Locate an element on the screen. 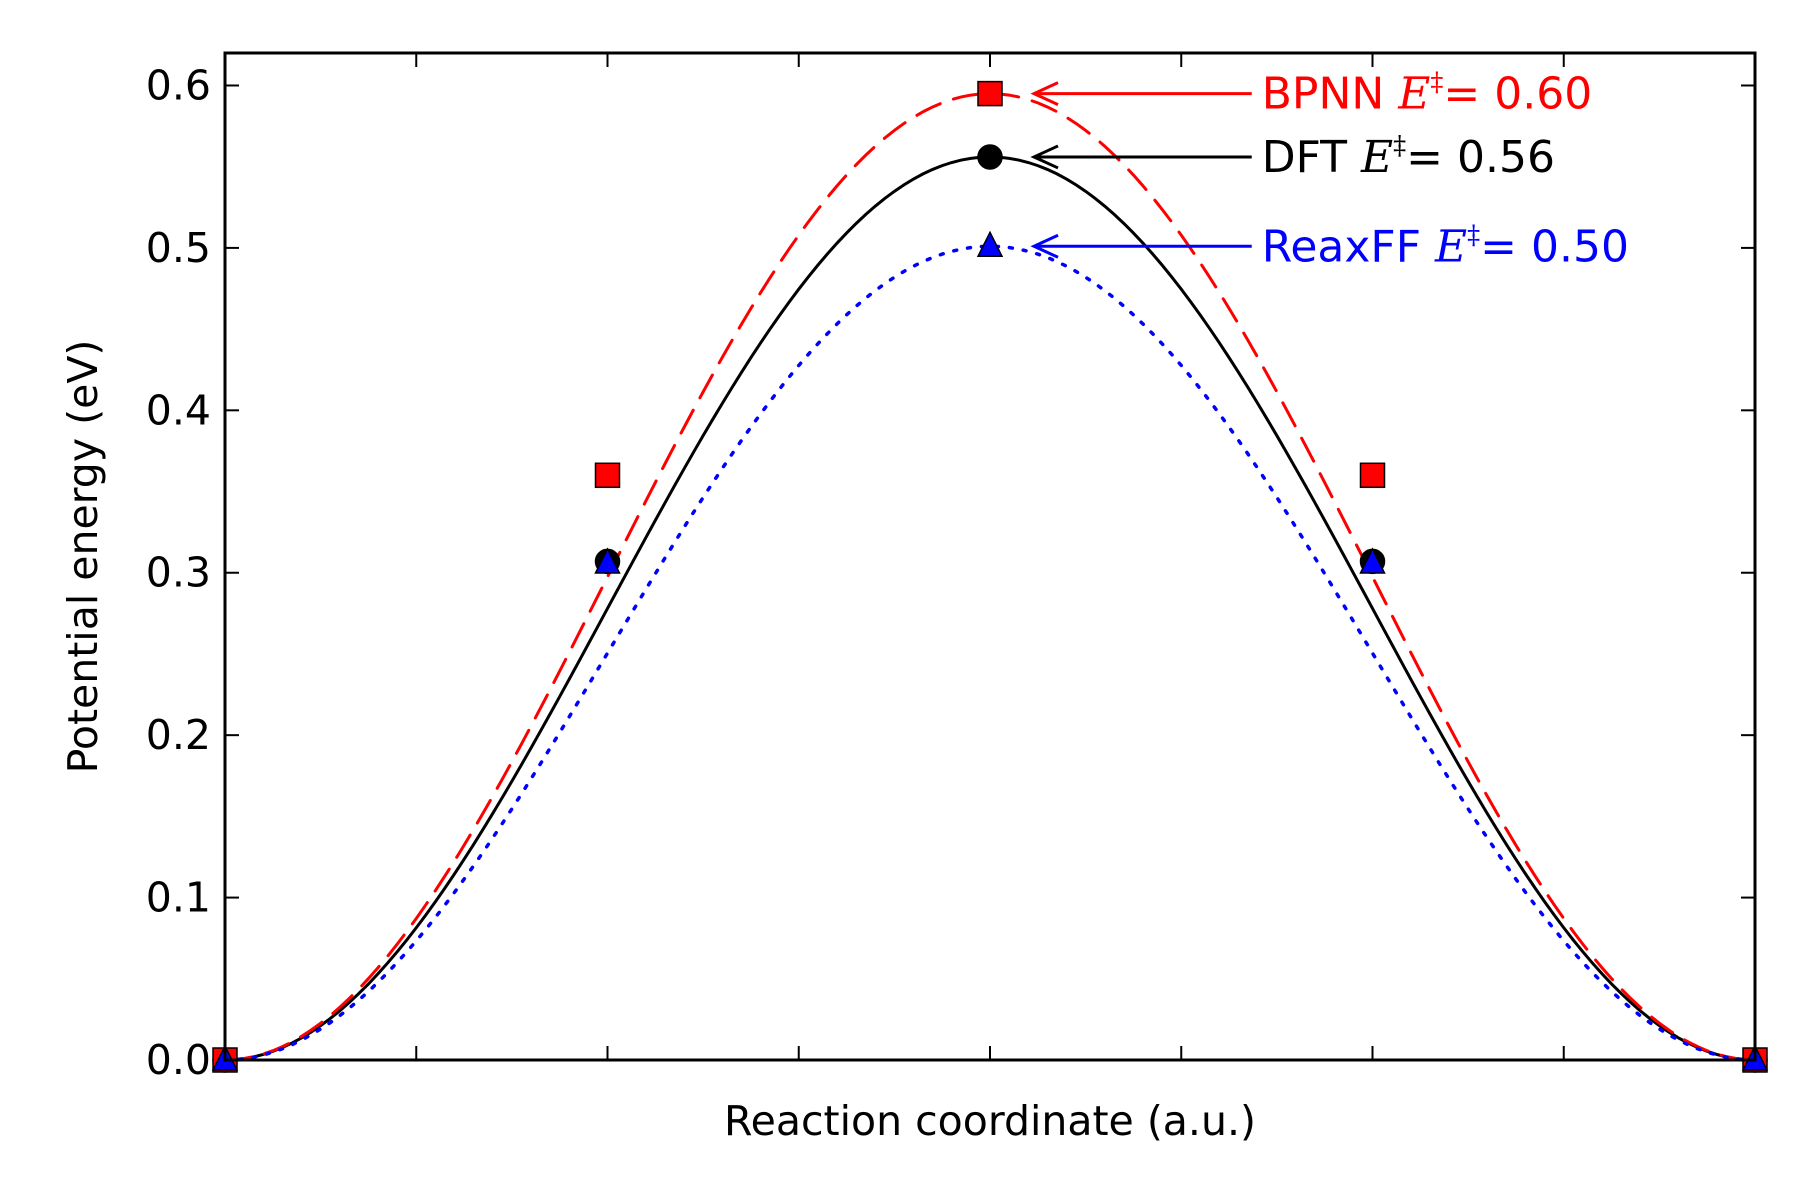 The image size is (1800, 1200). y-tick-labels: 0.0 0.1 0.2 0.3 0.4 0.5 0.6 is located at coordinates (178, 572).